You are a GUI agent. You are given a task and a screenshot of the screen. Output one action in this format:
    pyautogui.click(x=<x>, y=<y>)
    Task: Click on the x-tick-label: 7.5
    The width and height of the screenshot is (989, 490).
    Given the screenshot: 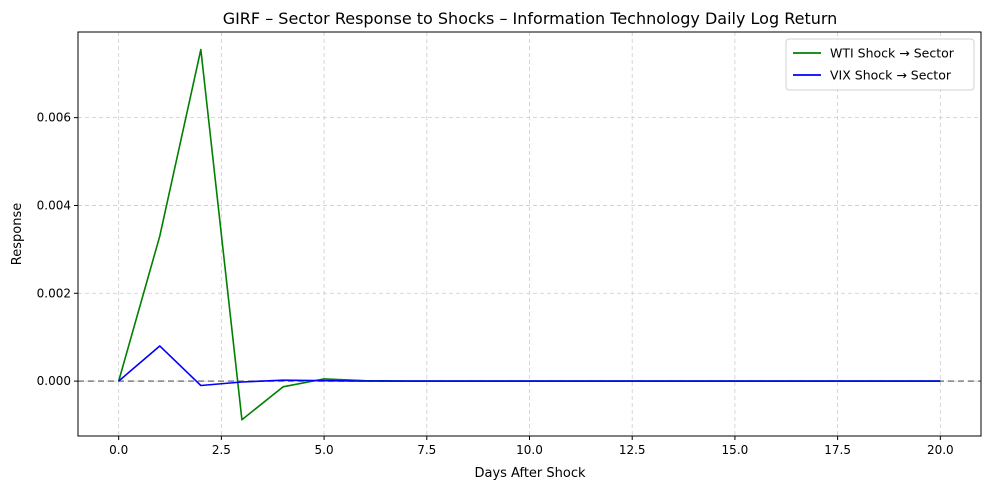 What is the action you would take?
    pyautogui.click(x=426, y=450)
    